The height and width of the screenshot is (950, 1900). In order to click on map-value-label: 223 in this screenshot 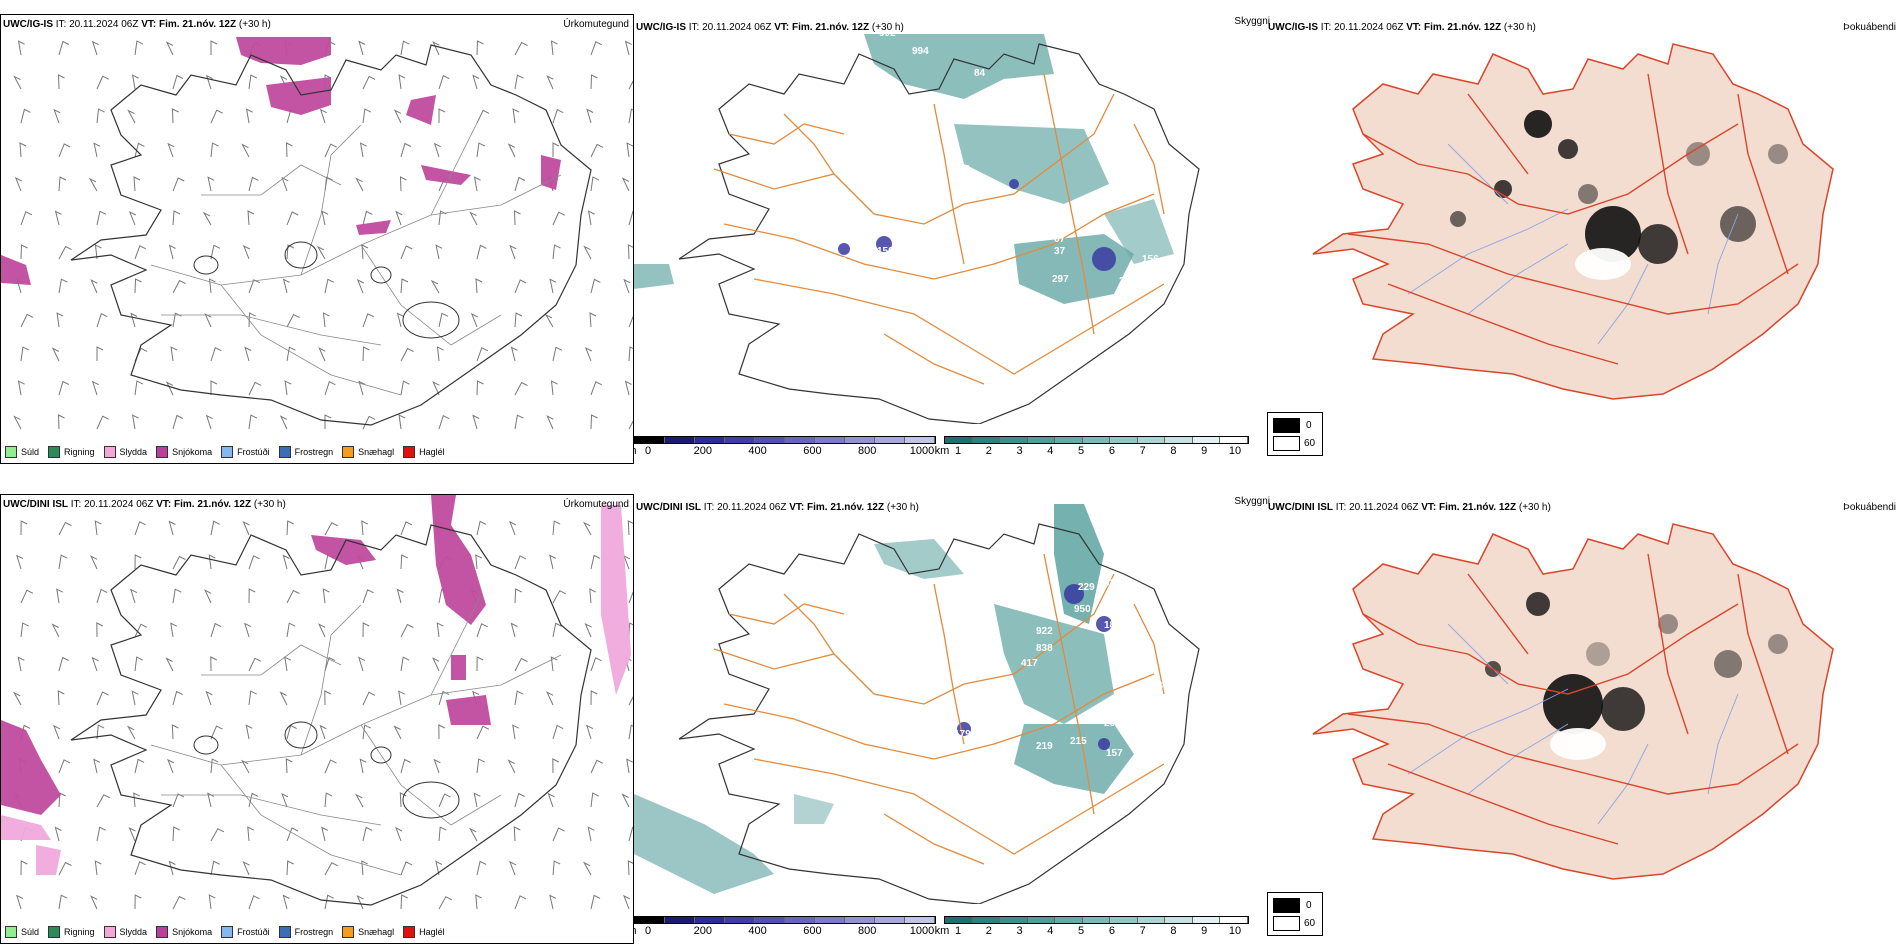, I will do `click(1127, 281)`.